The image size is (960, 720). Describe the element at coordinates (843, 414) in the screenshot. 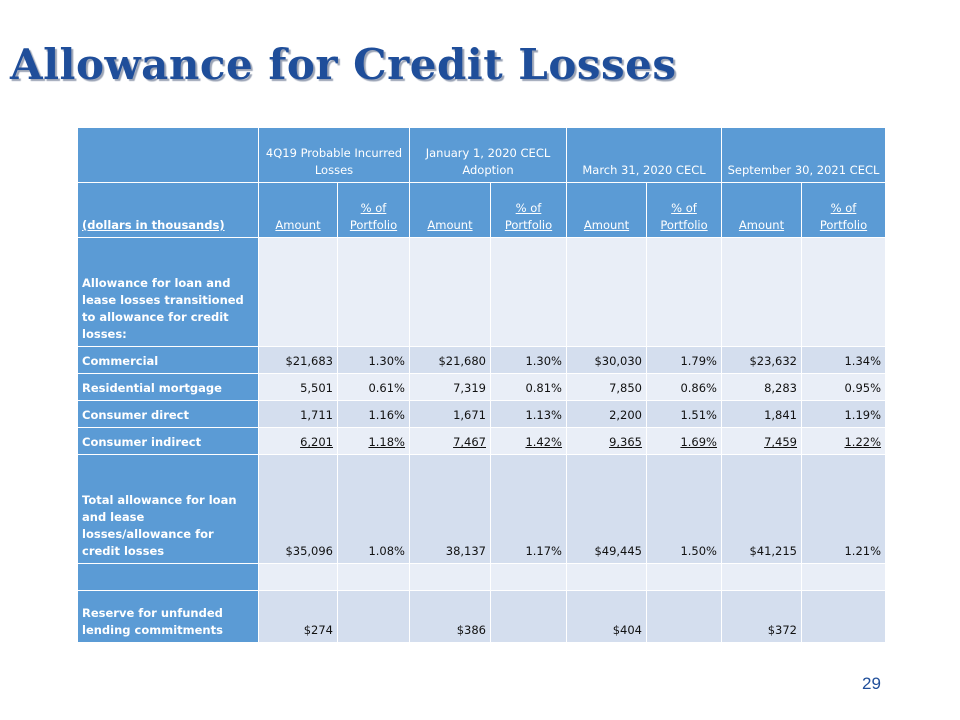

I see `pct-cell: 1.19%` at that location.